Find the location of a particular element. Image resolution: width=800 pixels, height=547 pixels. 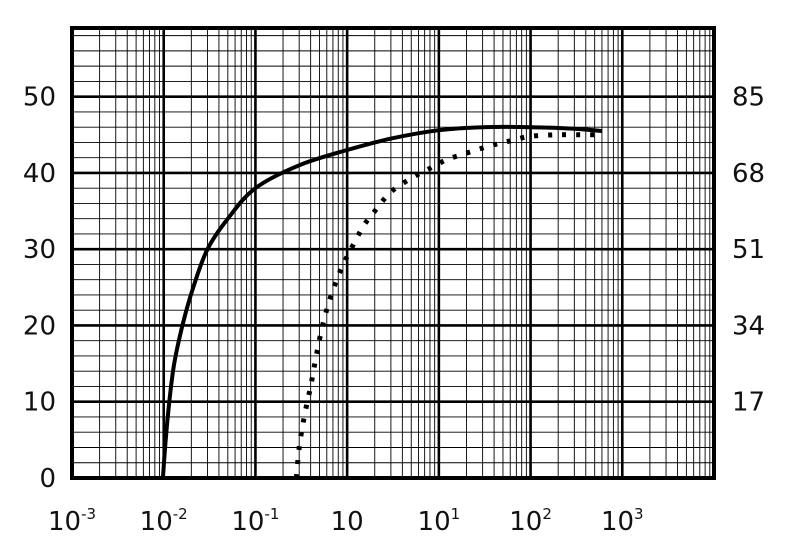

x-tick-label: 10⁻² is located at coordinates (164, 521).